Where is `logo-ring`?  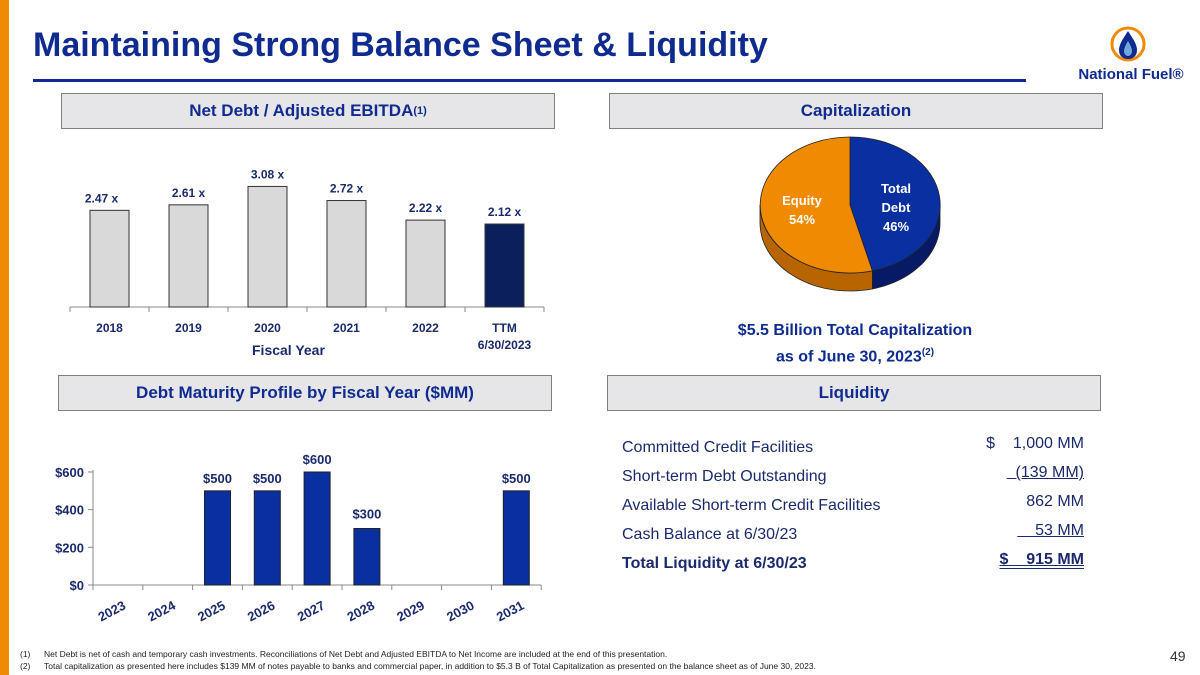
logo-ring is located at coordinates (1128, 44).